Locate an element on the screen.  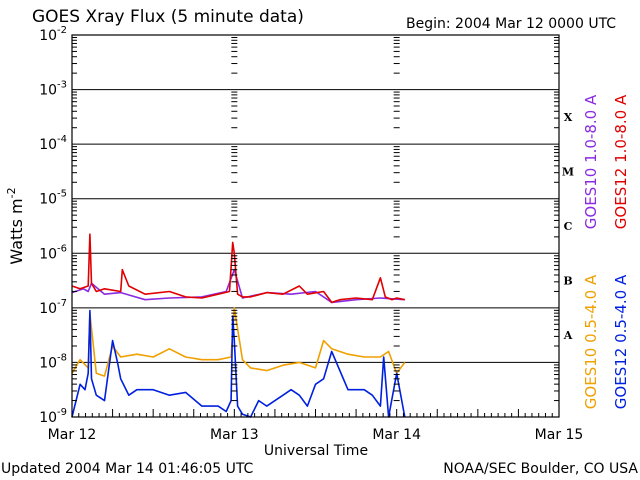
legend-entry-2: GOES10 0.5-4.0 A is located at coordinates (591, 341).